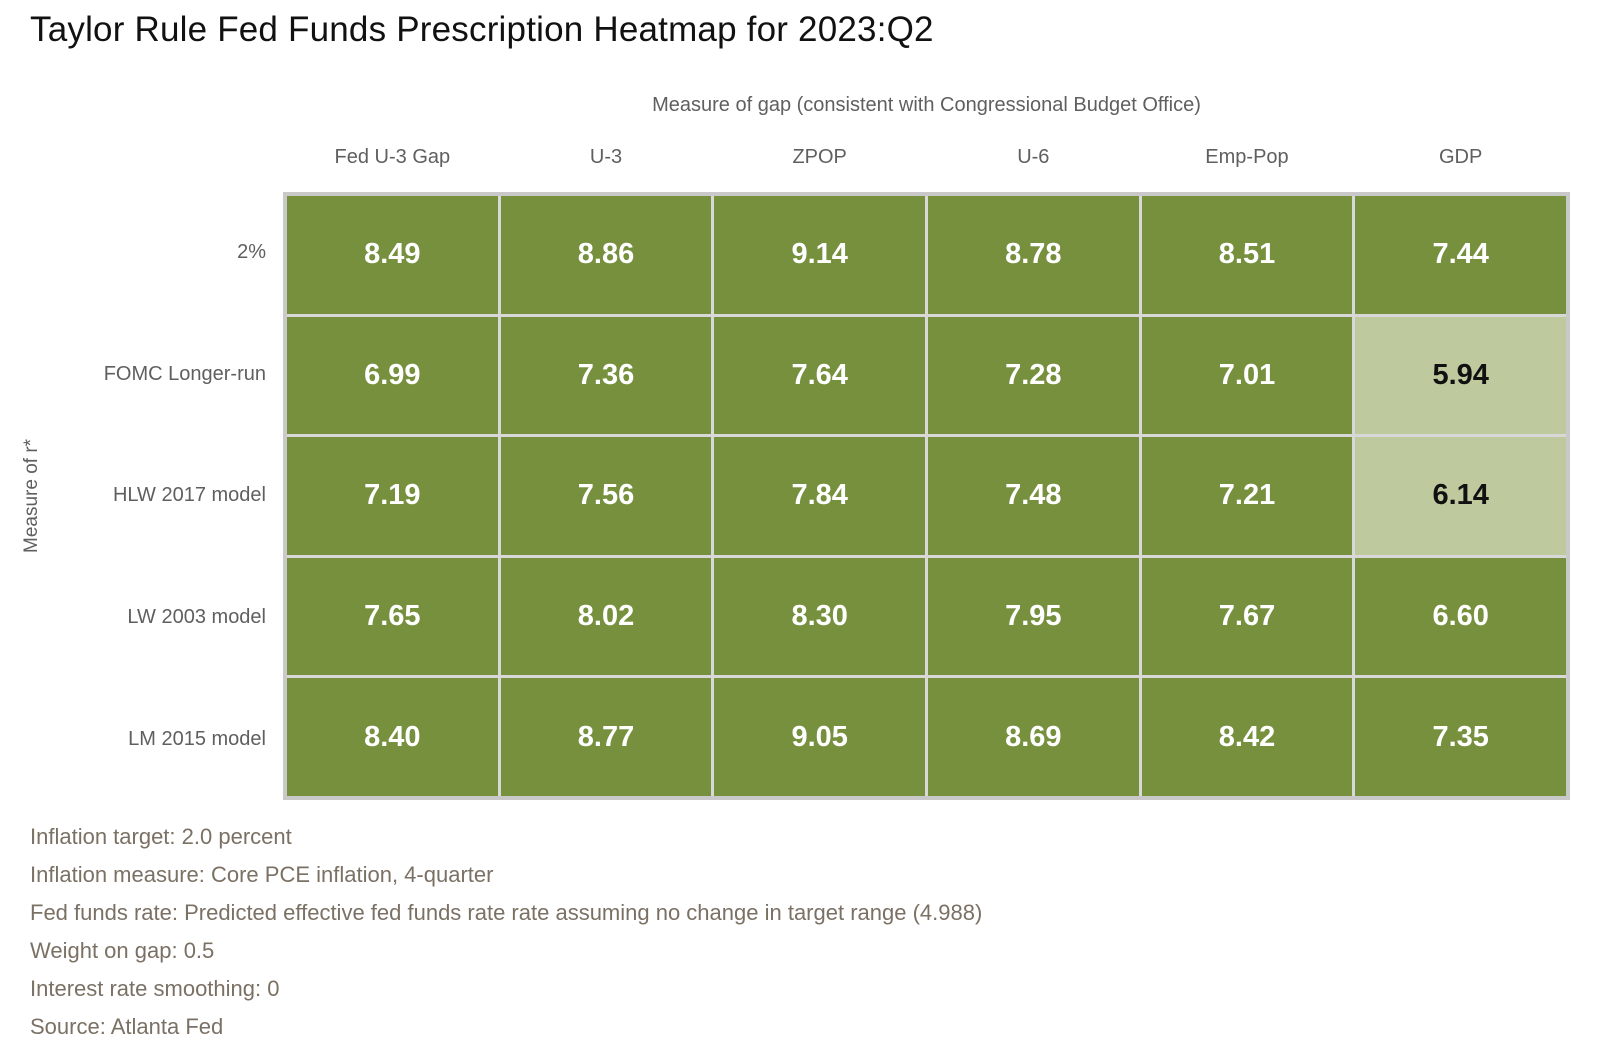 The image size is (1600, 1062). What do you see at coordinates (1460, 375) in the screenshot?
I see `heatmap-cell: 5.94` at bounding box center [1460, 375].